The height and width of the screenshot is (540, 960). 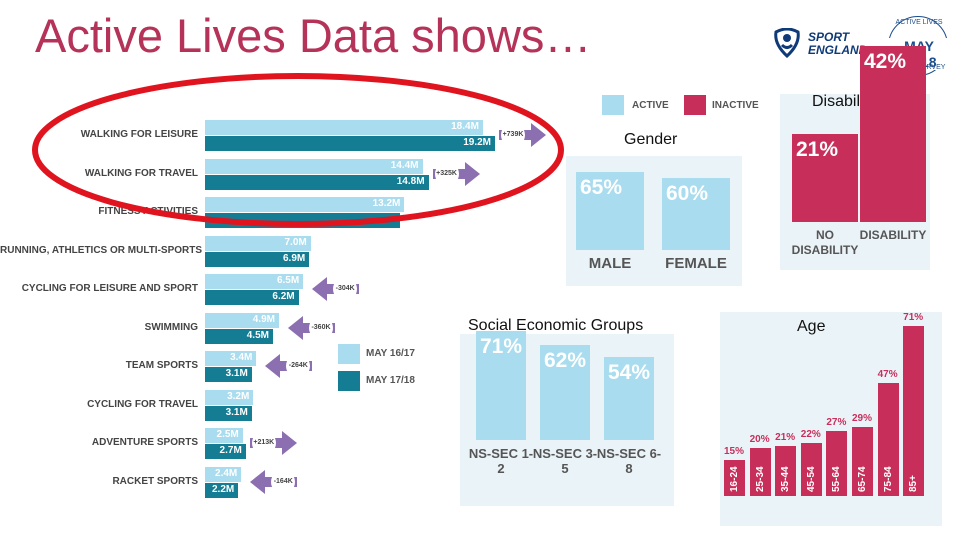 I want to click on legend-active-label: ACTIVE, so click(x=650, y=105).